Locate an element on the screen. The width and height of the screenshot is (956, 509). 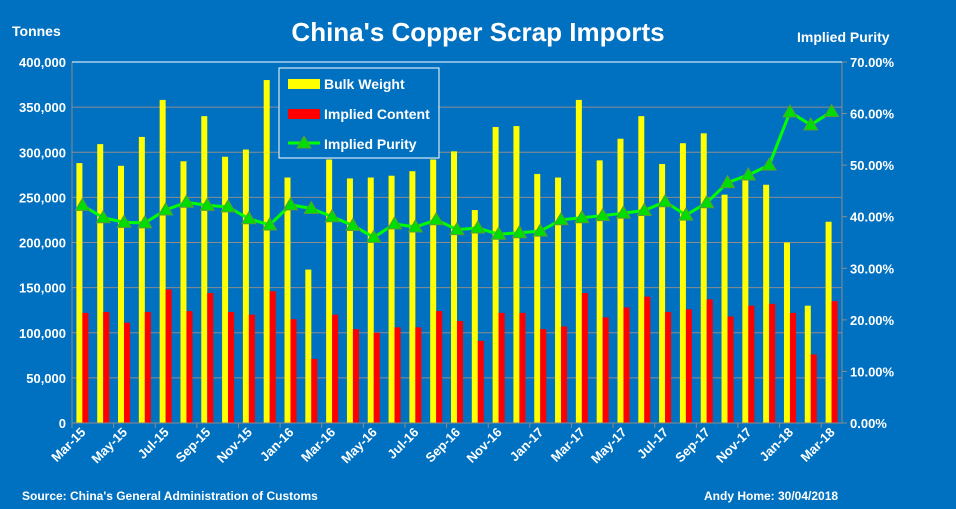
x-tick-label: Jul-17 is located at coordinates (652, 443).